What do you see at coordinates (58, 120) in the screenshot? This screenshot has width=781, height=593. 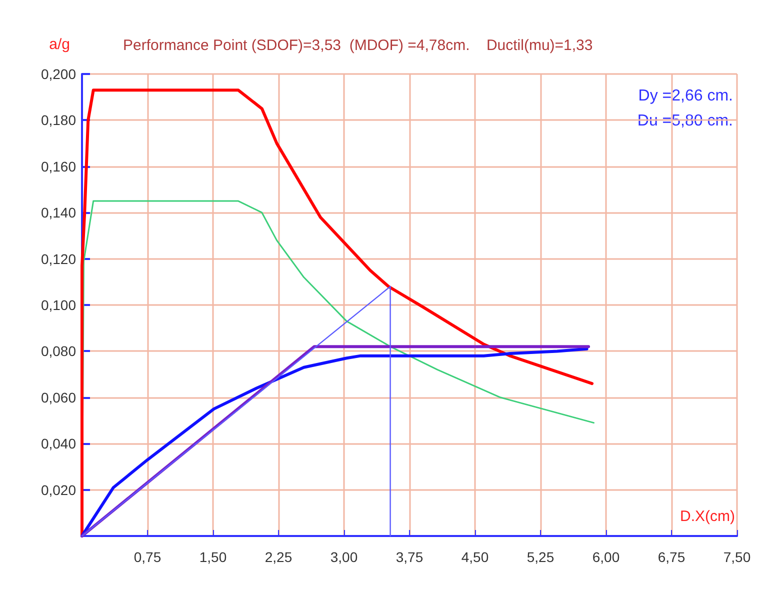 I see `y-tick-label: 0,180` at bounding box center [58, 120].